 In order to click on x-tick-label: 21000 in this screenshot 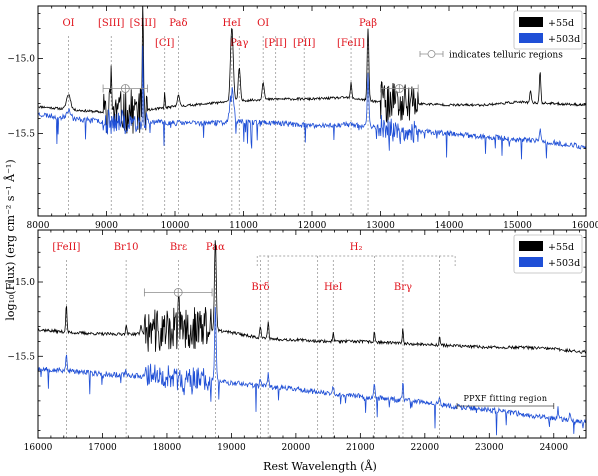, I will do `click(360, 448)`.